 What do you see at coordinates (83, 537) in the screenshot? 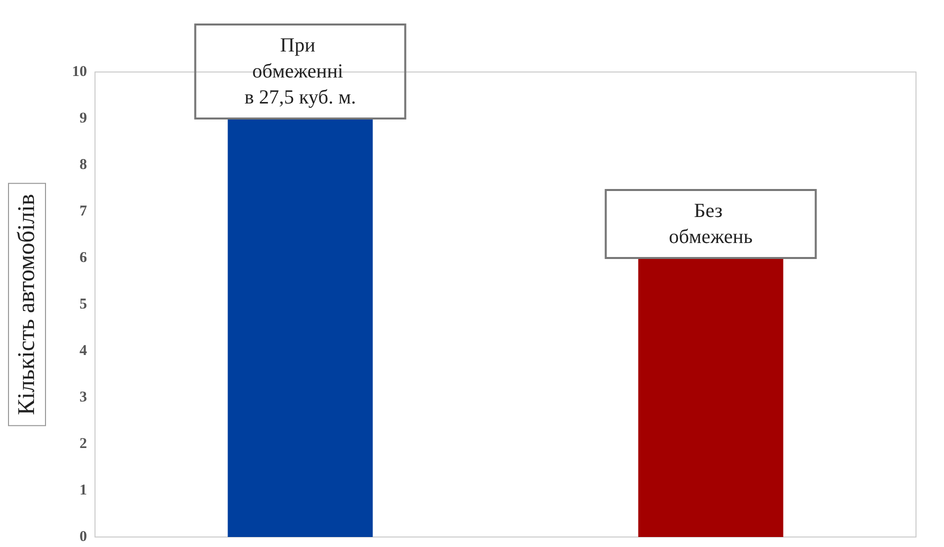
I see `y-tick-label: 0` at bounding box center [83, 537].